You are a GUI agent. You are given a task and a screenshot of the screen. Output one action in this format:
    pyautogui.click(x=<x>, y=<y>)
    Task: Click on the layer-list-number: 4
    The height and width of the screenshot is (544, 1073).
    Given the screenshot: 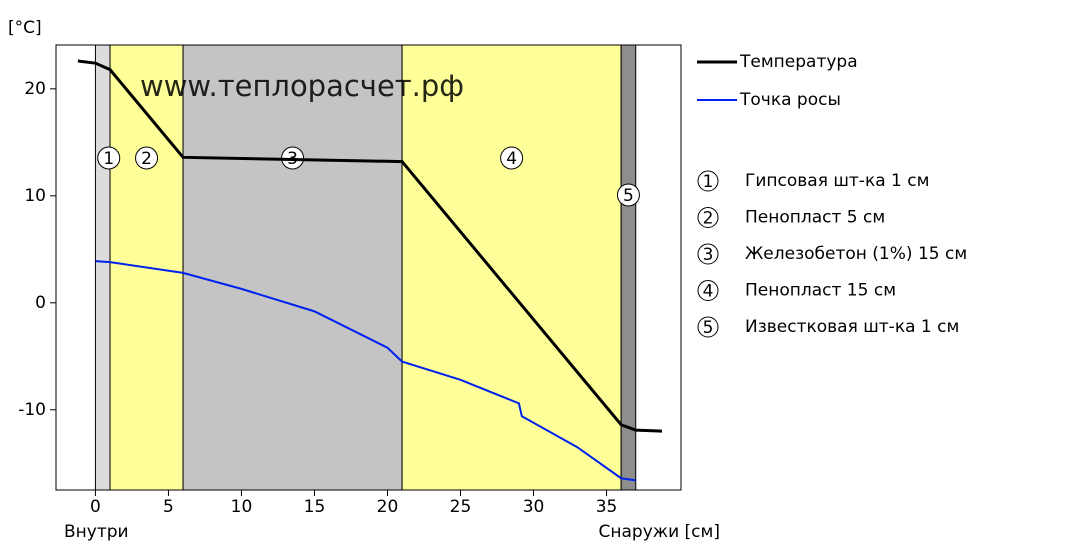 What is the action you would take?
    pyautogui.click(x=708, y=292)
    